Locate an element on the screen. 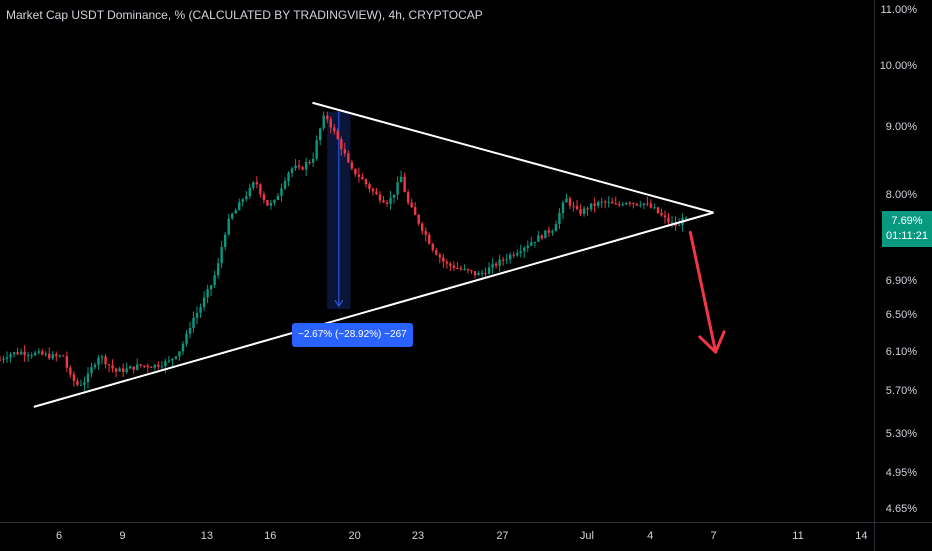 The image size is (932, 551). measure-arrowhead is located at coordinates (339, 303).